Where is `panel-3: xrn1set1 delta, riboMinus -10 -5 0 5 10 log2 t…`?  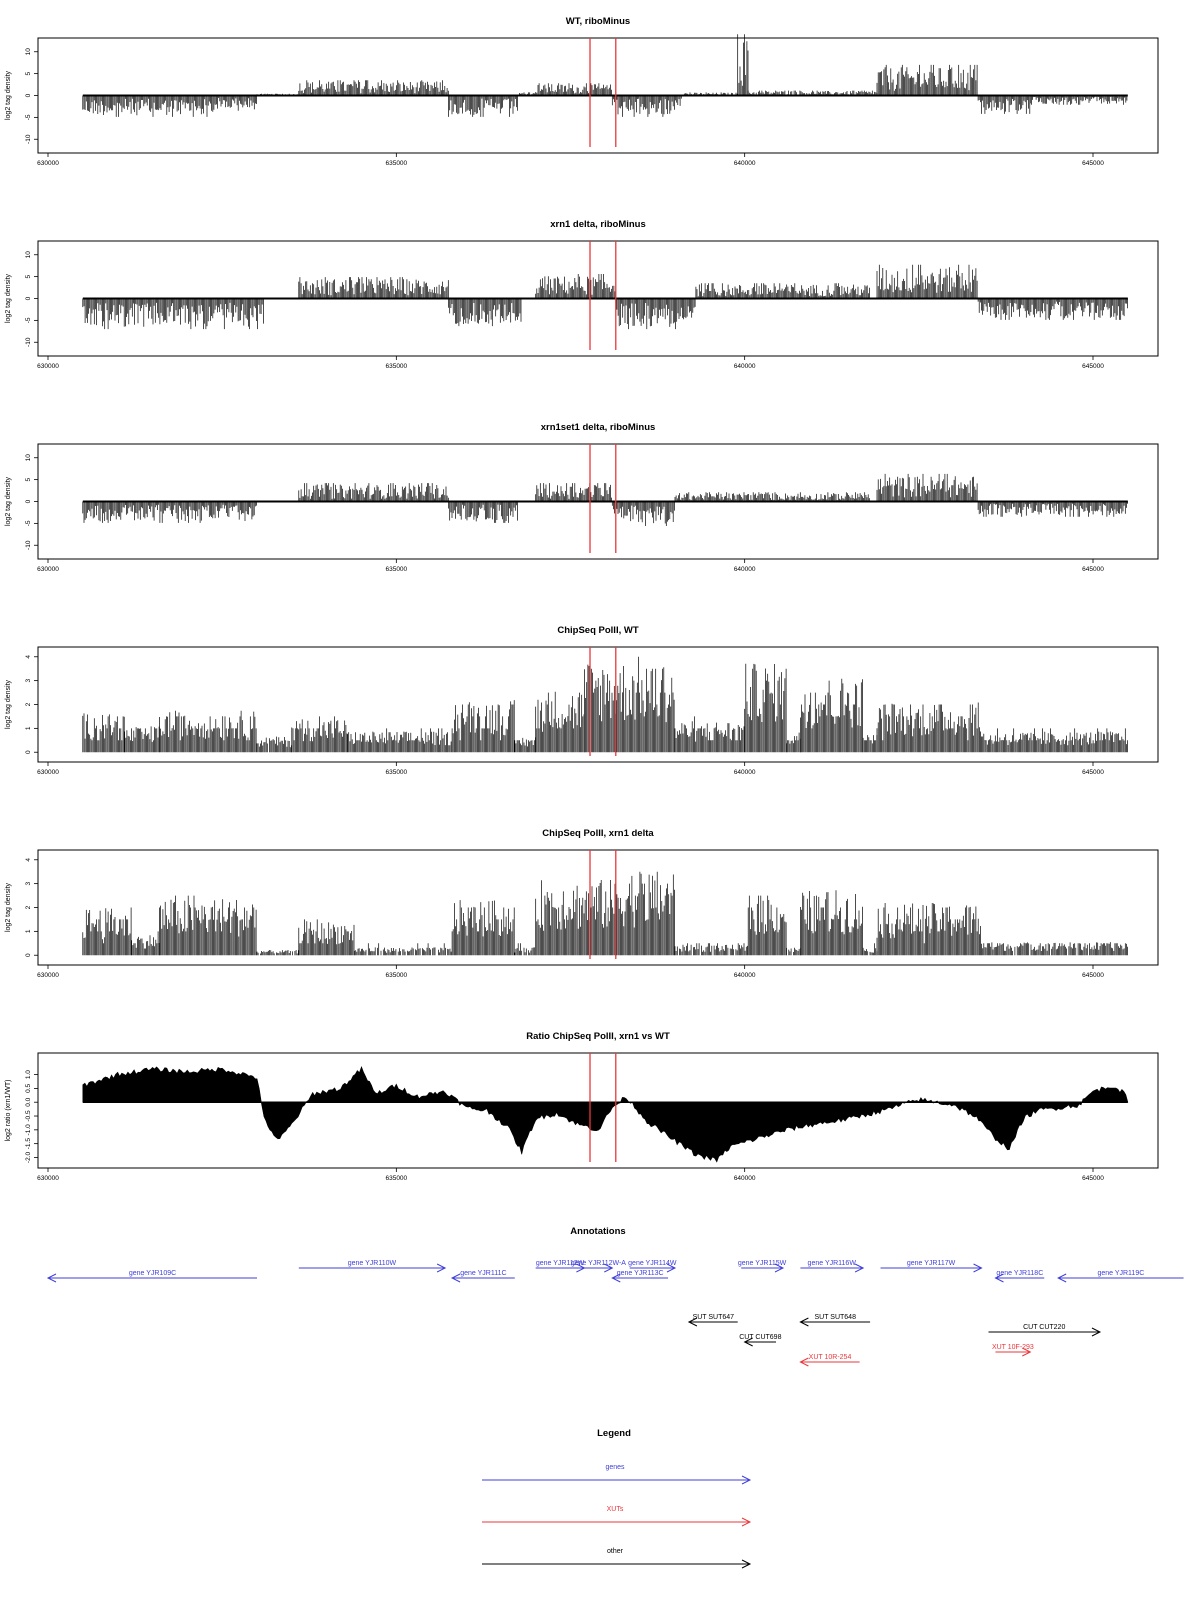 panel-3: xrn1set1 delta, riboMinus -10 -5 0 5 10 log2 t… is located at coordinates (582, 497).